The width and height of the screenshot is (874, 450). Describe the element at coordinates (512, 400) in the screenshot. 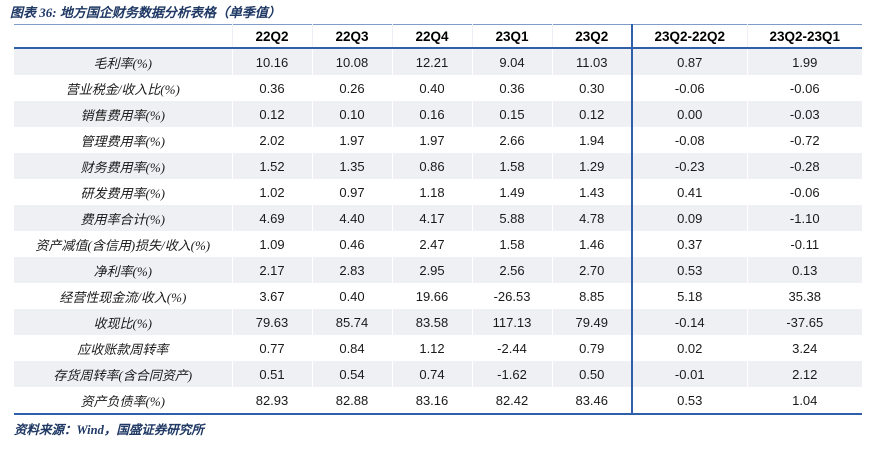

I see `value-cell: 82.42` at that location.